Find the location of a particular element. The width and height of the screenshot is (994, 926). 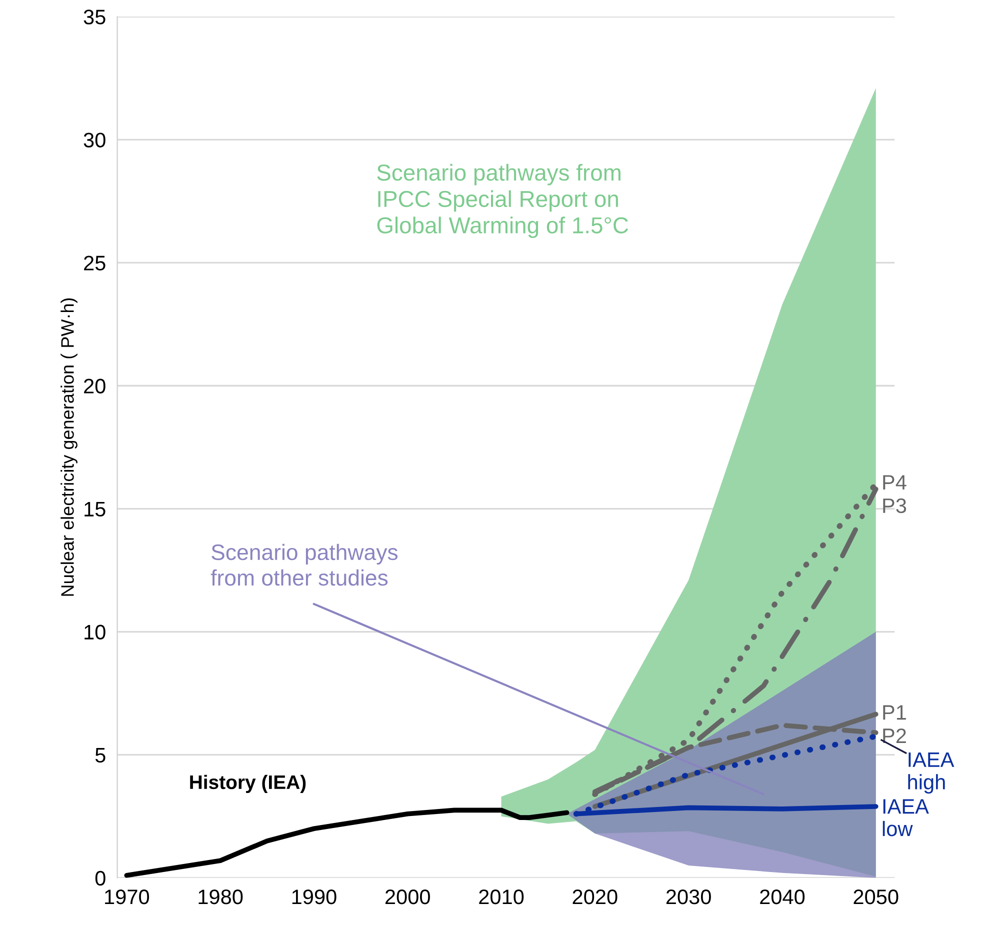

annotation: Scenario pathways from other studies is located at coordinates (304, 565).